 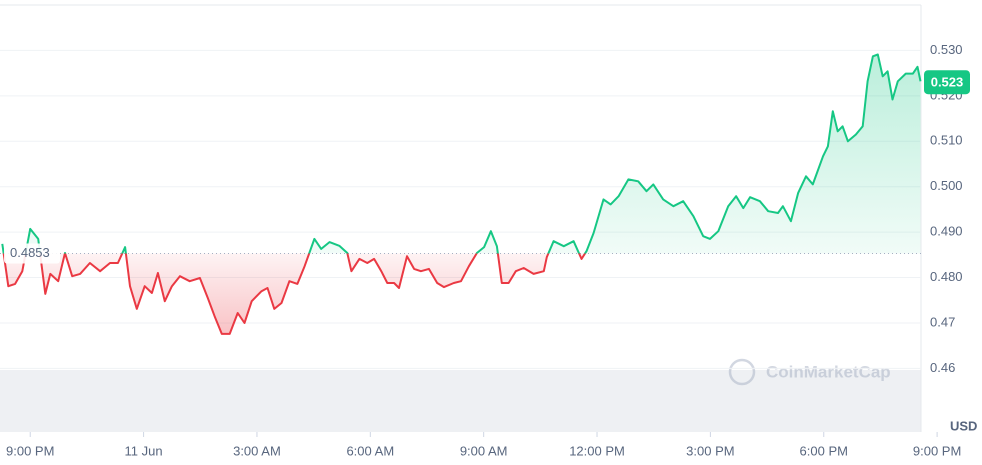 I want to click on watermark: CoinMarketCap, so click(x=809, y=372).